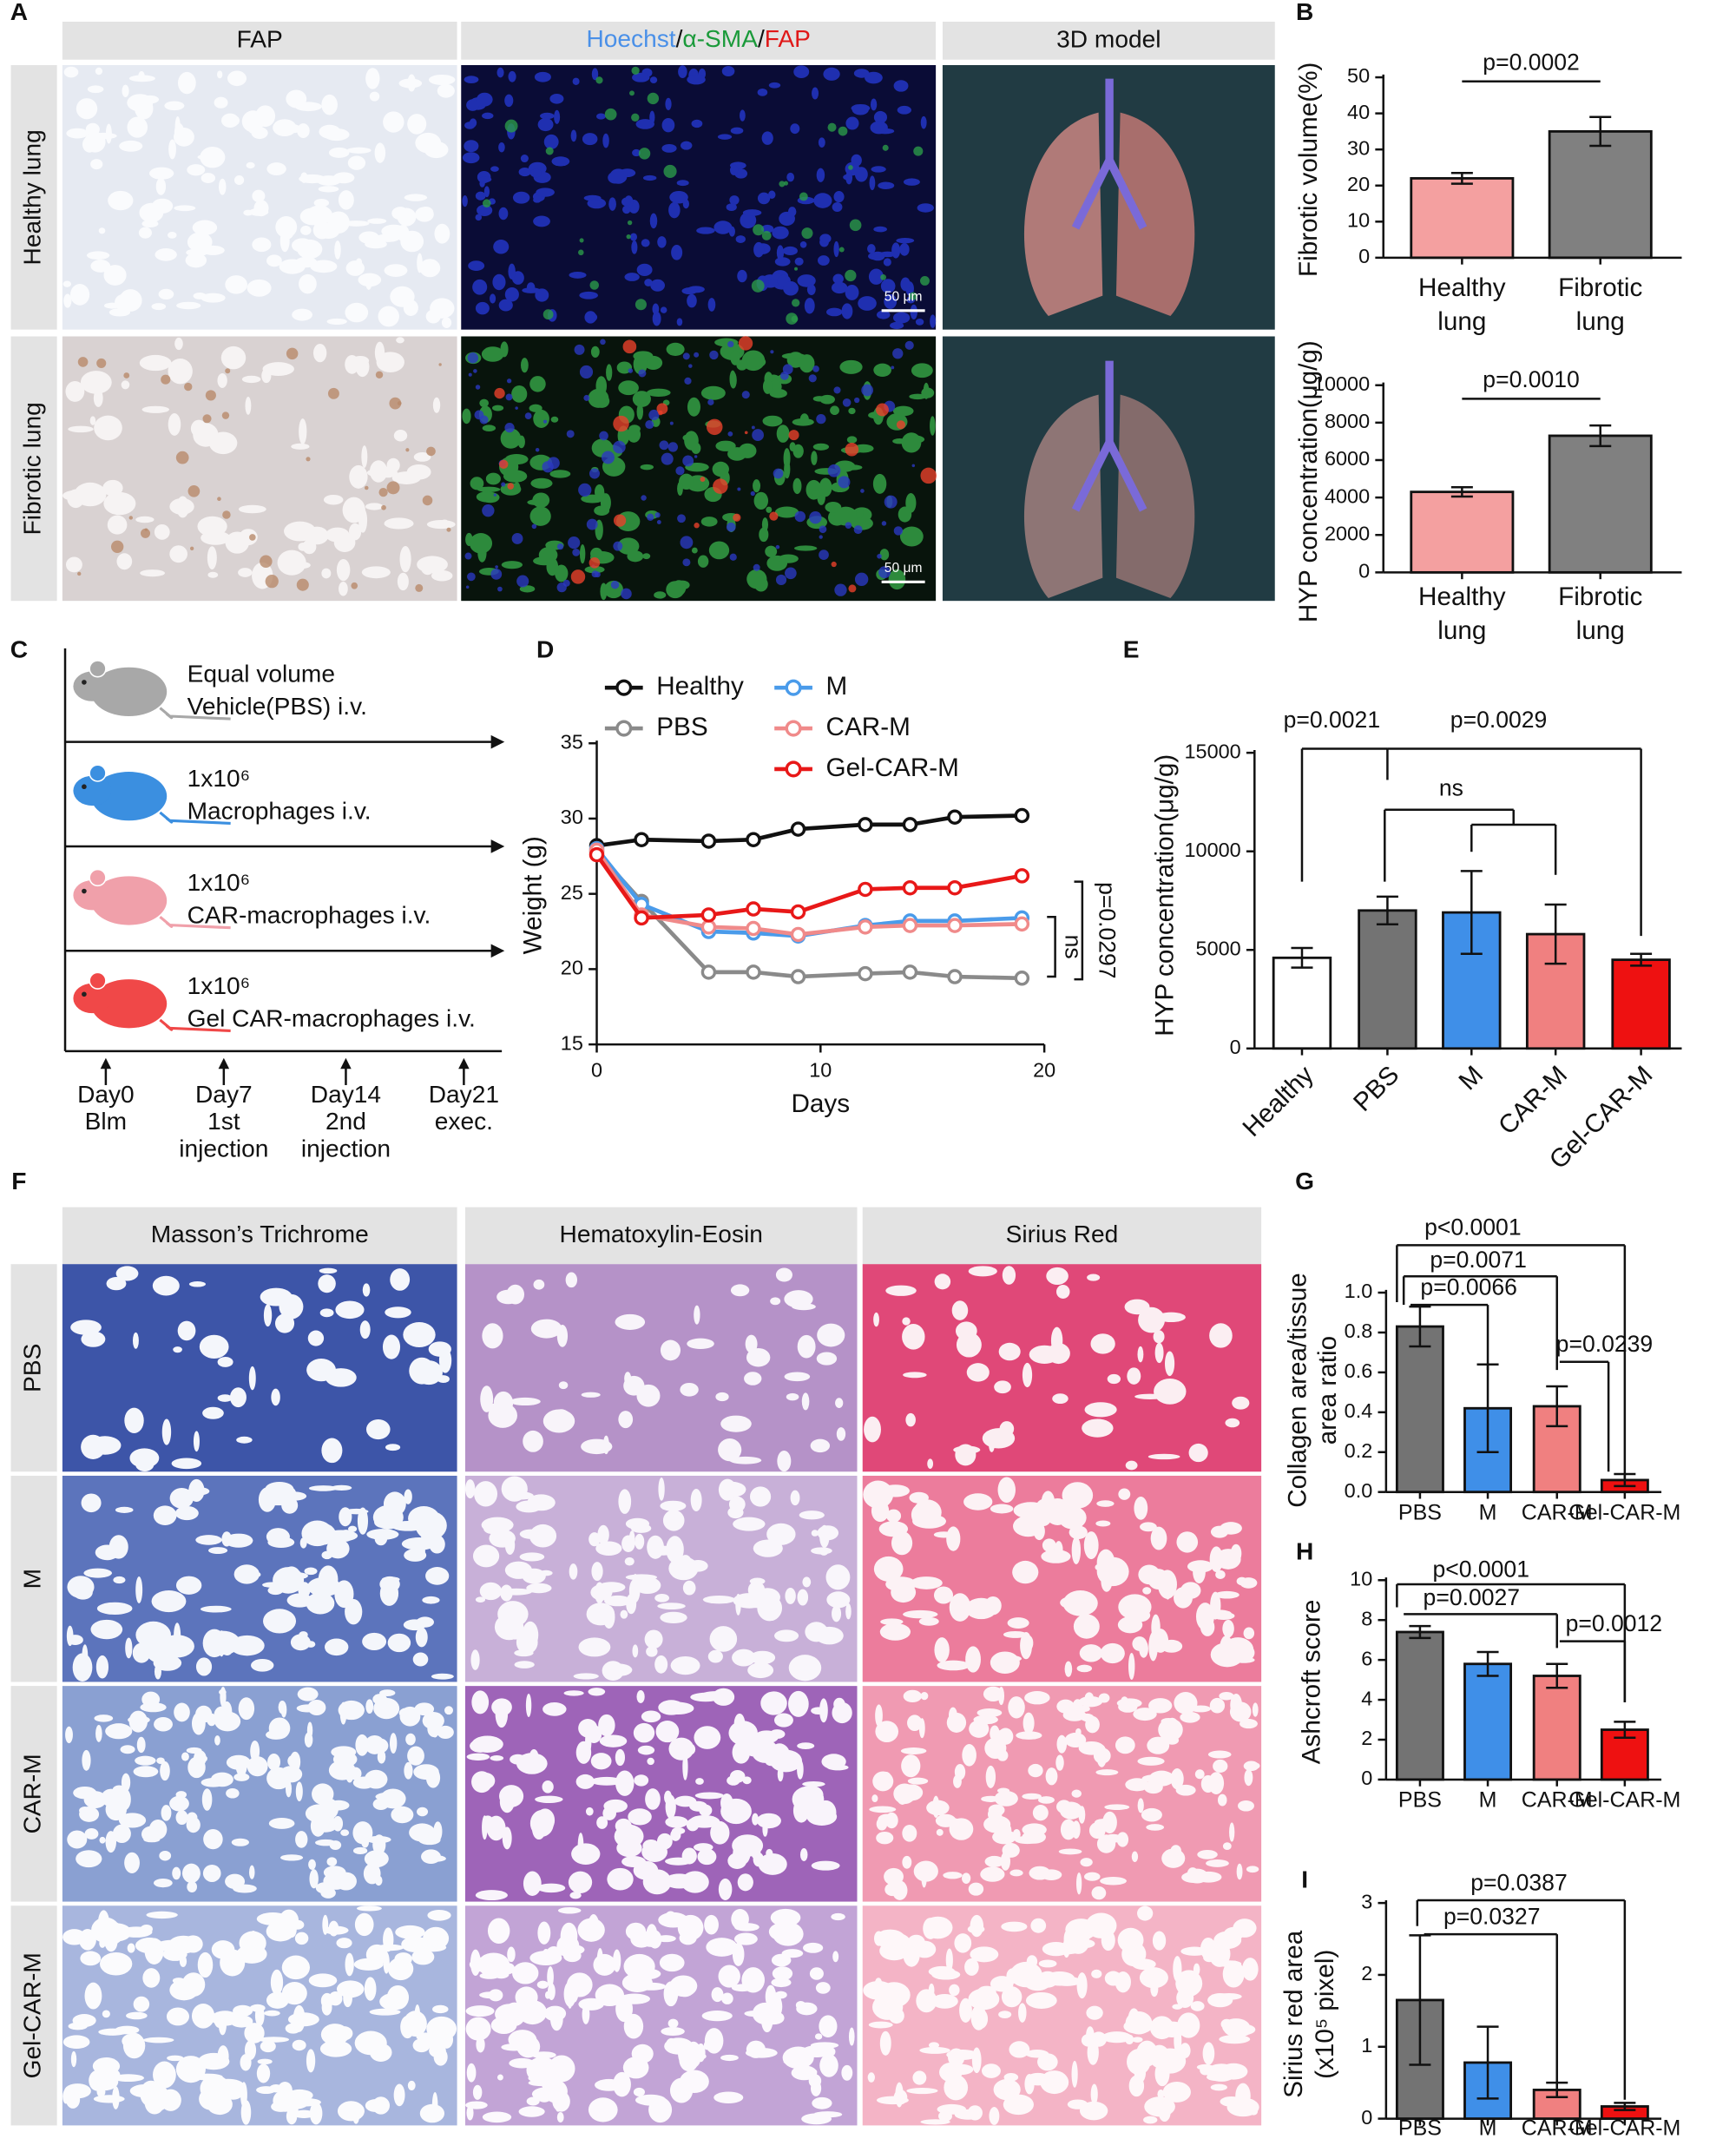 This screenshot has width=1736, height=2139. I want to click on mouse-body, so click(129, 900).